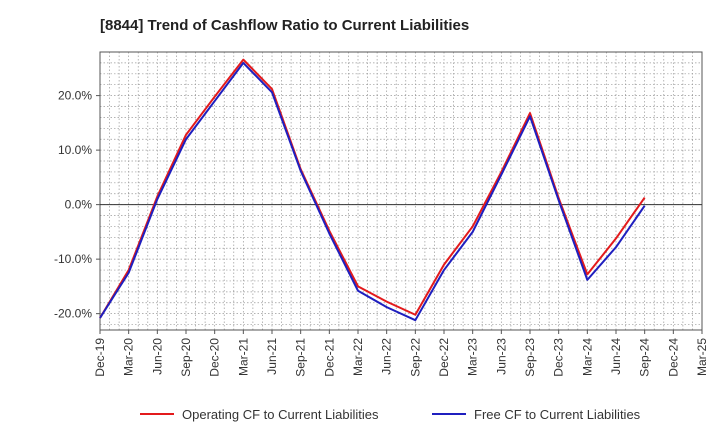 The image size is (720, 440). Describe the element at coordinates (387, 356) in the screenshot. I see `x-tick-label: Jun-22` at that location.